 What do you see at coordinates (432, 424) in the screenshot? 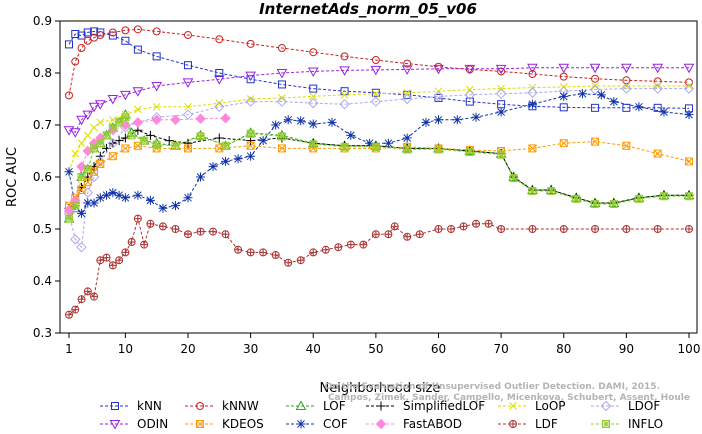
I see `legend-label: FastABOD` at bounding box center [432, 424].